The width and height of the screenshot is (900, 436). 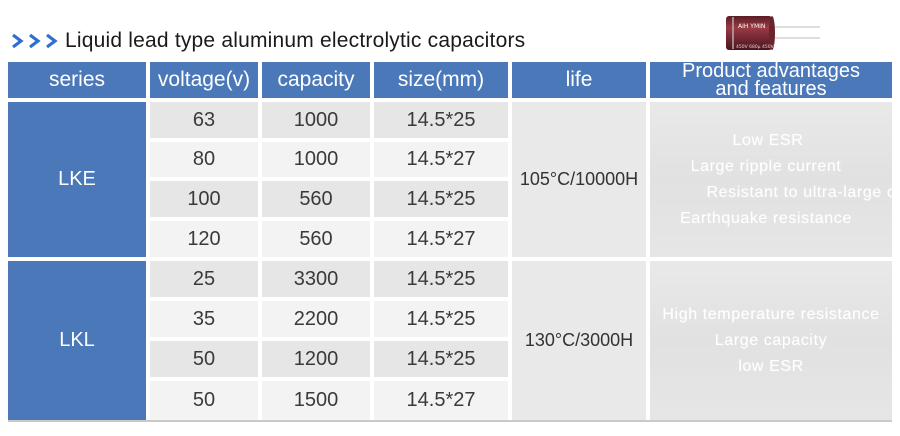 I want to click on capacitor-brand-label: AIH YMIN, so click(x=751, y=26).